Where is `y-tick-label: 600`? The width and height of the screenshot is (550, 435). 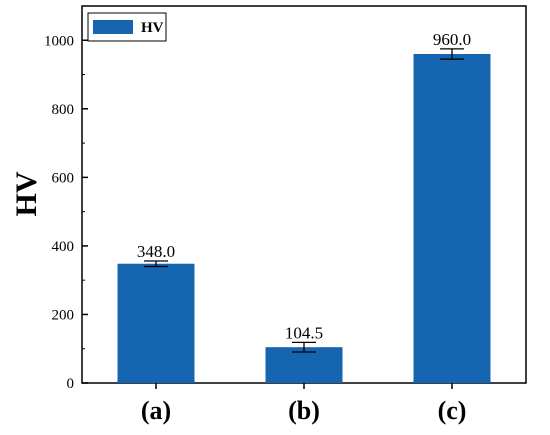 y-tick-label: 600 is located at coordinates (63, 178).